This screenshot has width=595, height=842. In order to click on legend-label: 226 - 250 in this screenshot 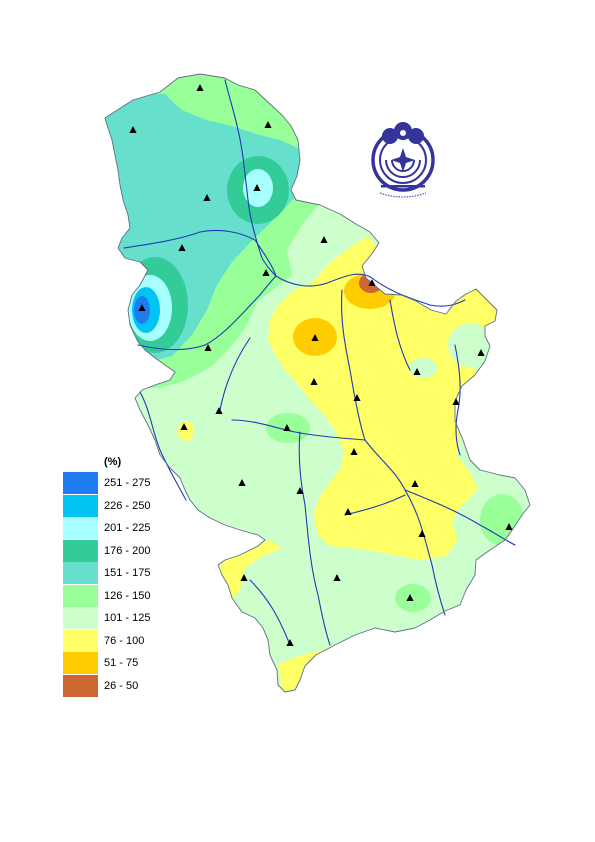, I will do `click(127, 505)`.